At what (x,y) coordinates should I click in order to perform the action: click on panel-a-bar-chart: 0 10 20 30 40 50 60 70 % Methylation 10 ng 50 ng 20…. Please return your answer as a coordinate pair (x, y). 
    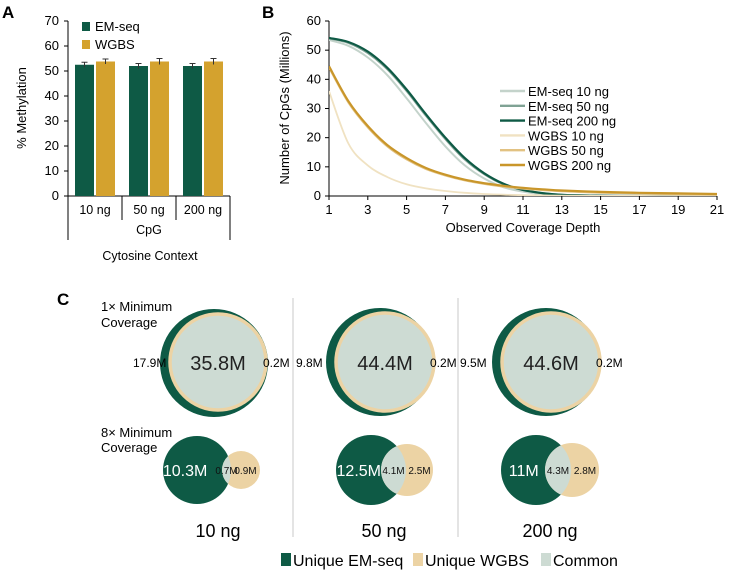
    Looking at the image, I should click on (122, 138).